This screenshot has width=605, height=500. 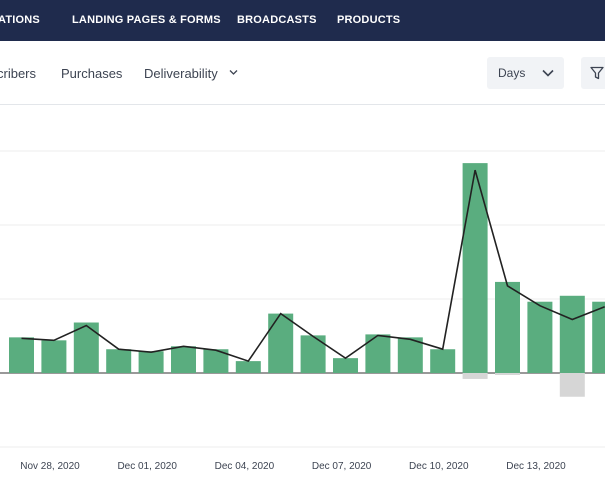 What do you see at coordinates (146, 20) in the screenshot?
I see `nav-landing-pages-forms: LANDING PAGES & FORMS` at bounding box center [146, 20].